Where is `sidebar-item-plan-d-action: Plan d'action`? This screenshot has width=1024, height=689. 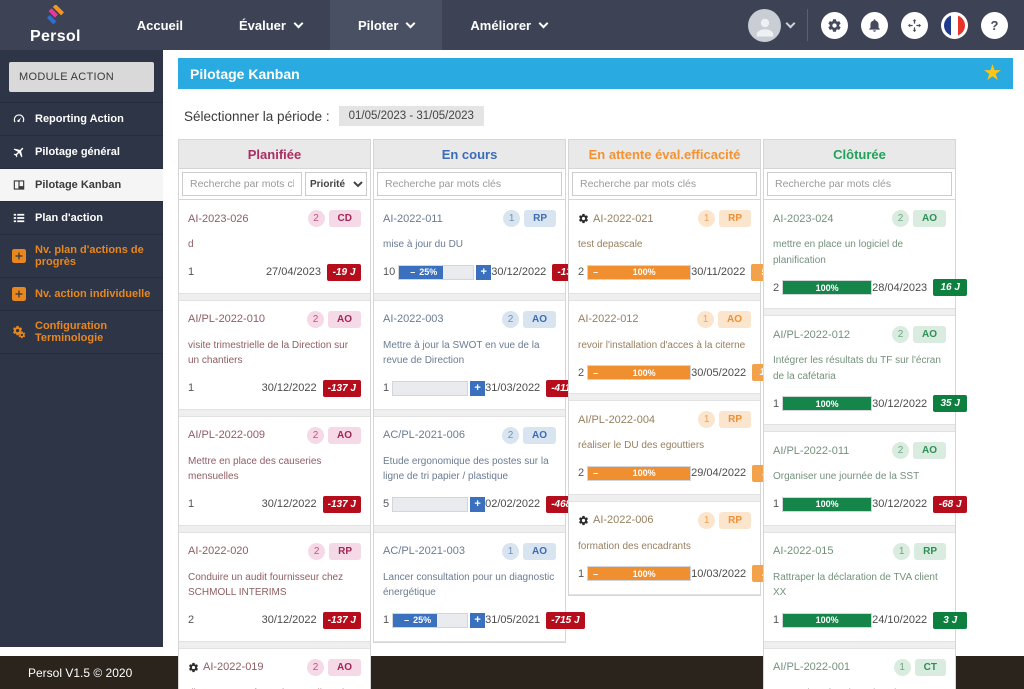
sidebar-item-plan-d-action: Plan d'action is located at coordinates (81, 218).